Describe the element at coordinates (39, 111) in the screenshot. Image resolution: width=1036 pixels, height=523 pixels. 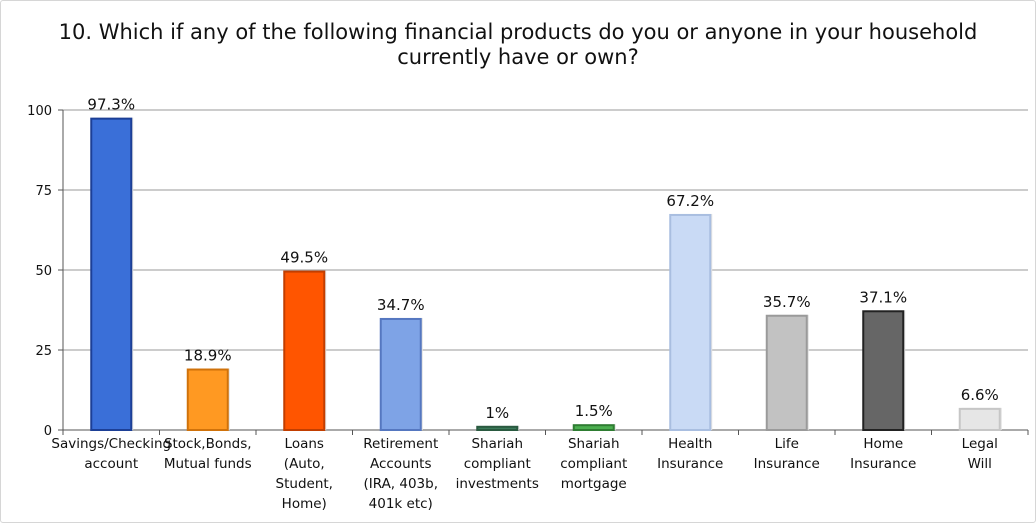
I see `y-tick-label: 100` at that location.